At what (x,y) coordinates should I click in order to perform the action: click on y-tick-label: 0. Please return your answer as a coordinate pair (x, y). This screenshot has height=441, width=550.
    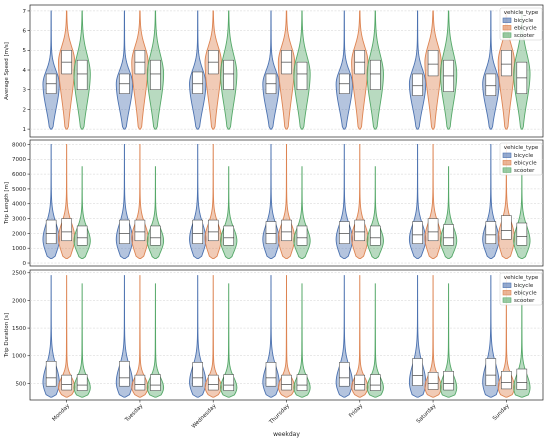
    Looking at the image, I should click on (25, 264).